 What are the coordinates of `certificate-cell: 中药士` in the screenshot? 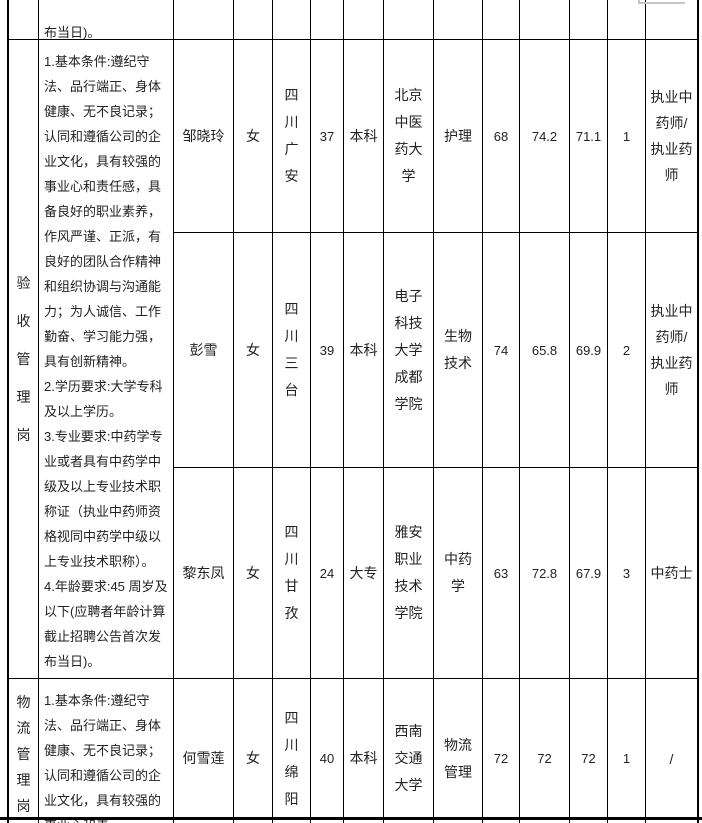 It's located at (672, 573).